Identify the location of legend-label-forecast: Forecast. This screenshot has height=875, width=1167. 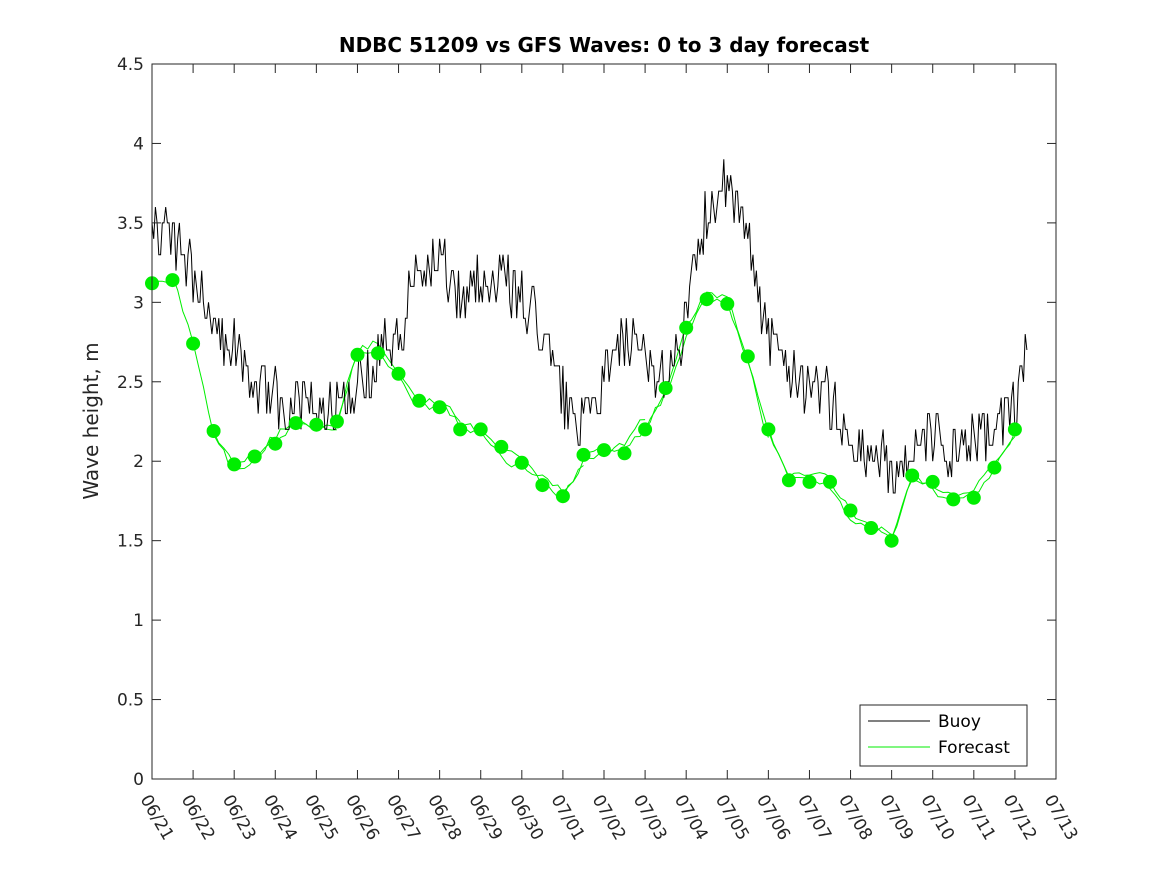
(974, 748).